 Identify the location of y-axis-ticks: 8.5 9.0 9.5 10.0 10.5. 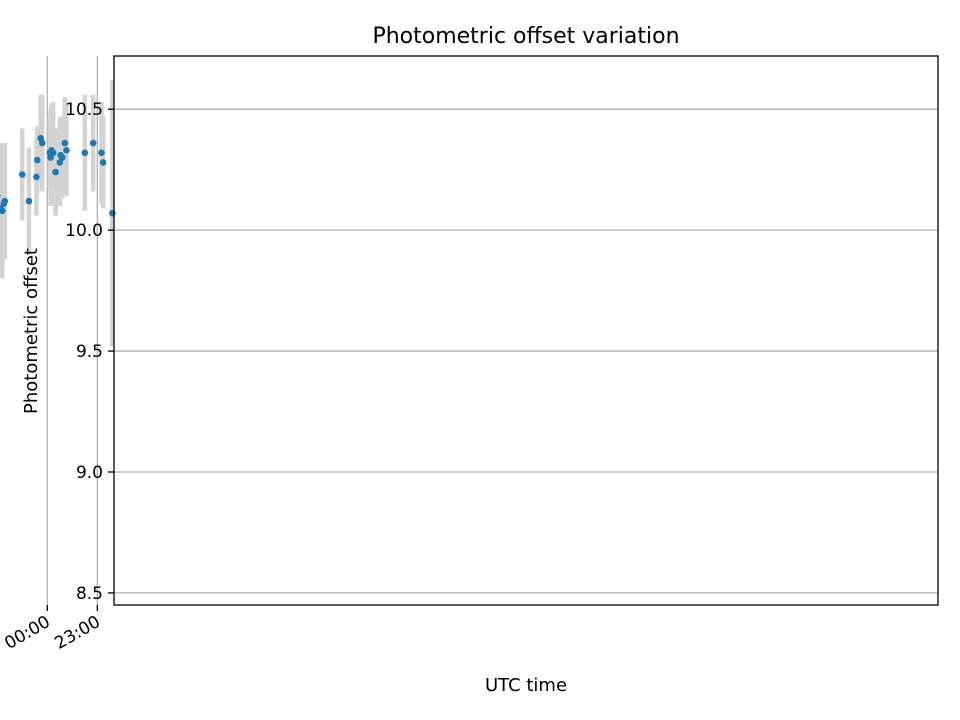
(89, 352).